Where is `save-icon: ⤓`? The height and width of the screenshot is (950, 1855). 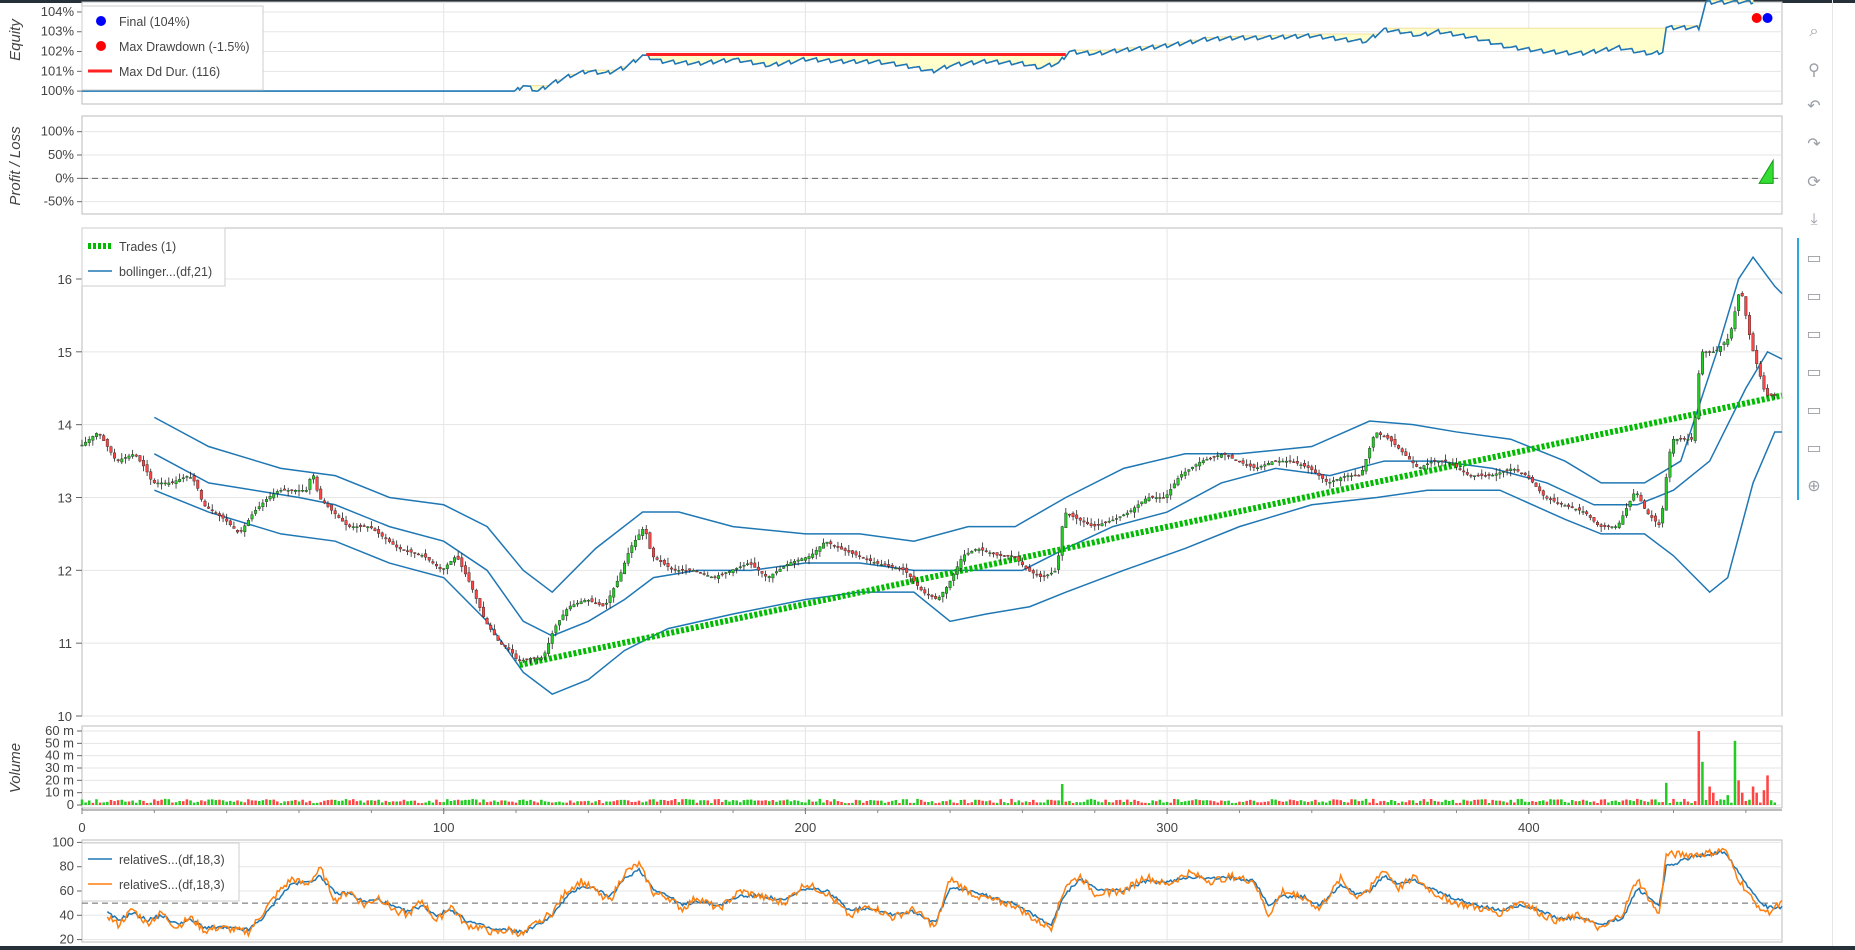 save-icon: ⤓ is located at coordinates (1814, 218).